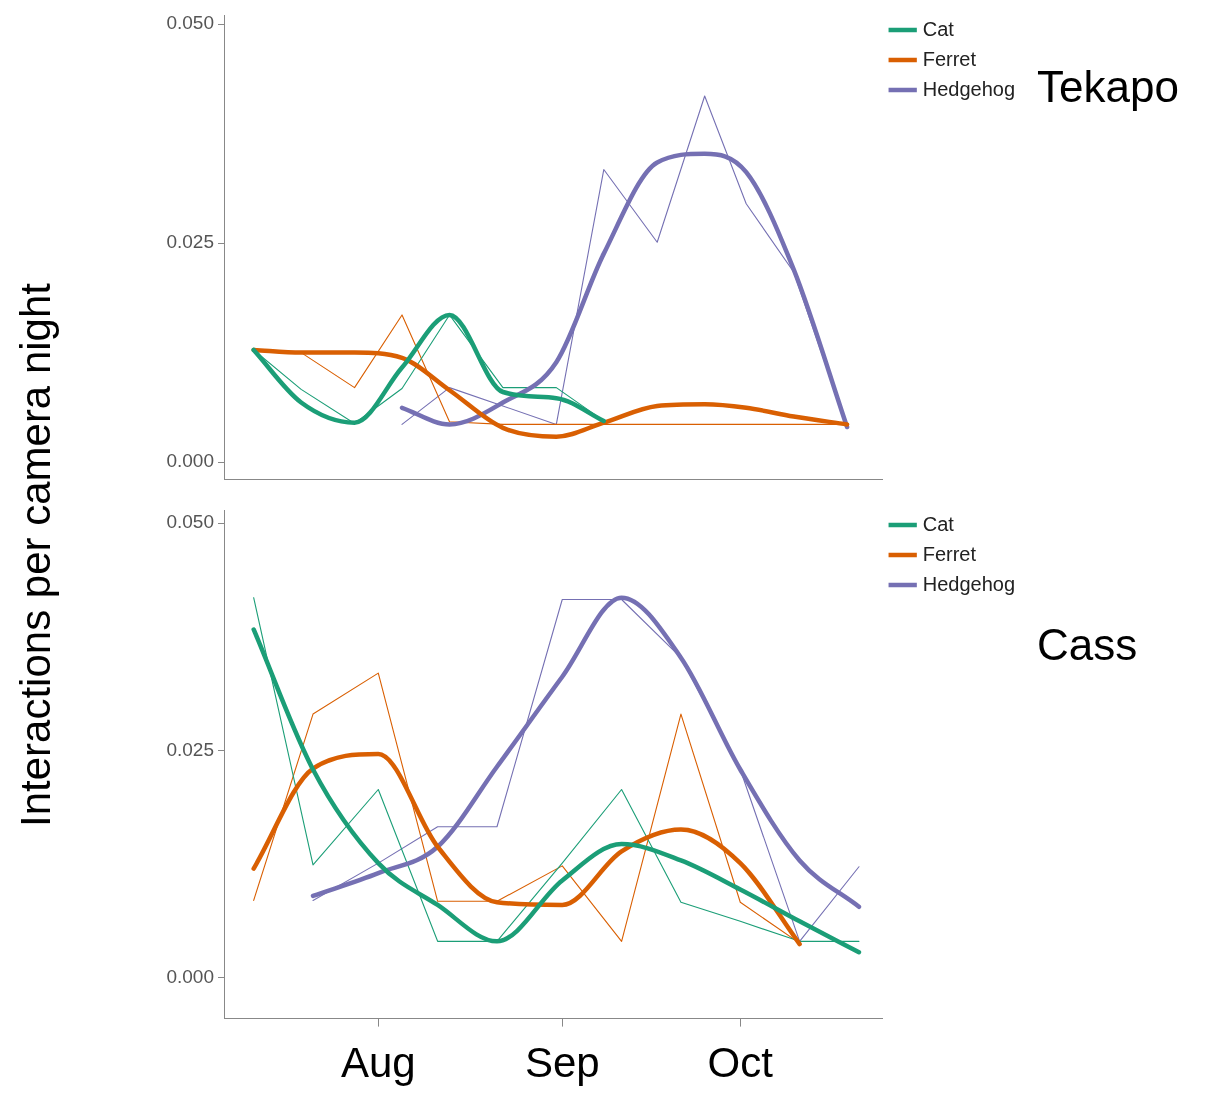 This screenshot has height=1105, width=1212. Describe the element at coordinates (378, 1063) in the screenshot. I see `x-tick-label: Aug` at that location.